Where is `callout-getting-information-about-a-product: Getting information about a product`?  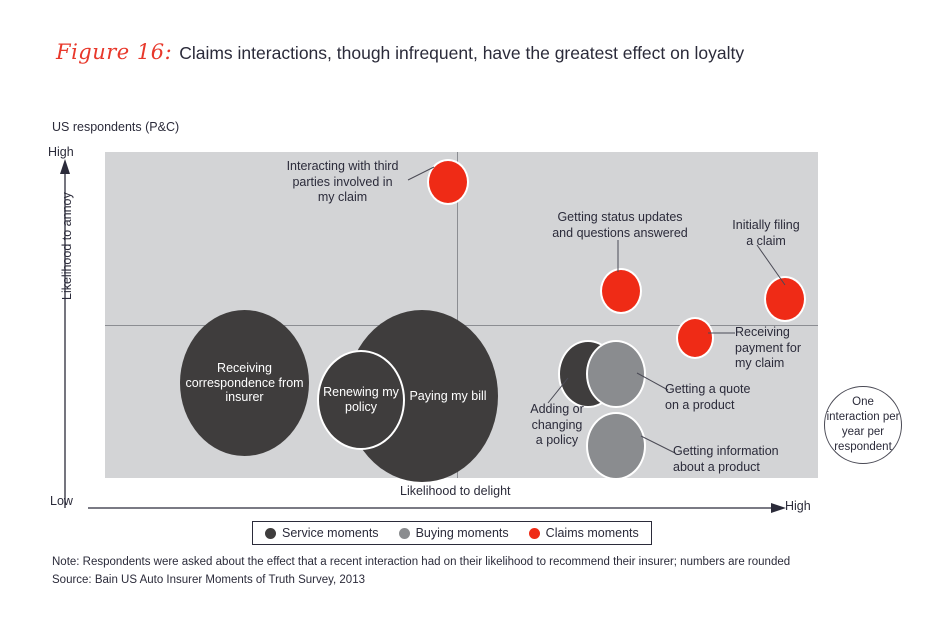 callout-getting-information-about-a-product: Getting information about a product is located at coordinates (726, 459).